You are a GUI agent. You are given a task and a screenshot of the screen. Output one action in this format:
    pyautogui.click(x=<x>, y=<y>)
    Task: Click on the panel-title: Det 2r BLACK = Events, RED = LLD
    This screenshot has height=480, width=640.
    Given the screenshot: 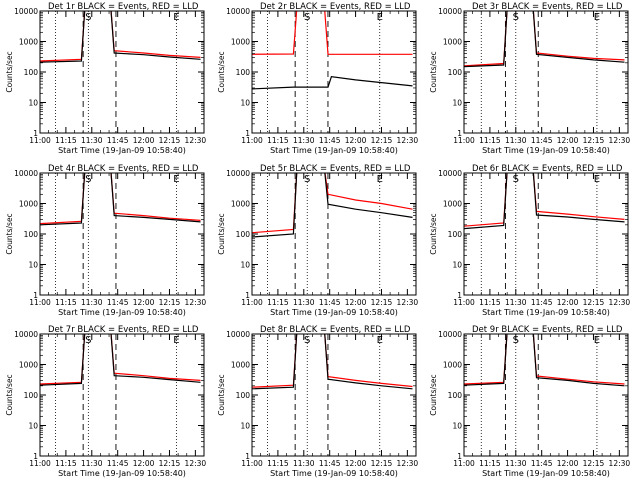 What is the action you would take?
    pyautogui.click(x=335, y=7)
    